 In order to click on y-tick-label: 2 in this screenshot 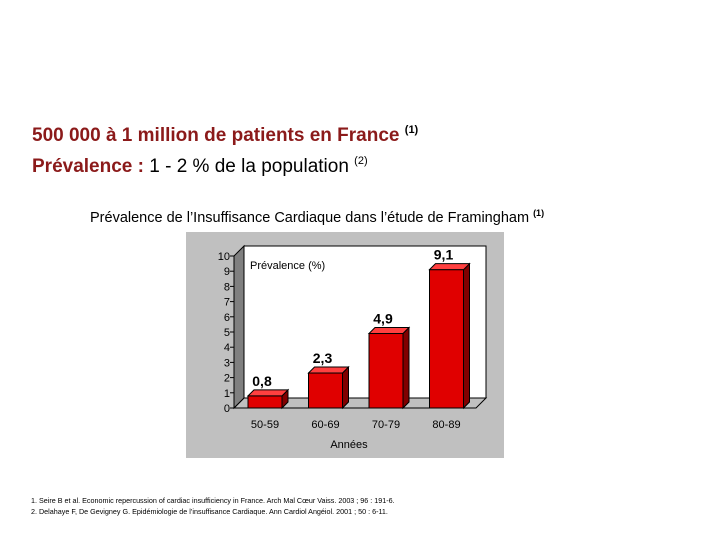, I will do `click(227, 379)`.